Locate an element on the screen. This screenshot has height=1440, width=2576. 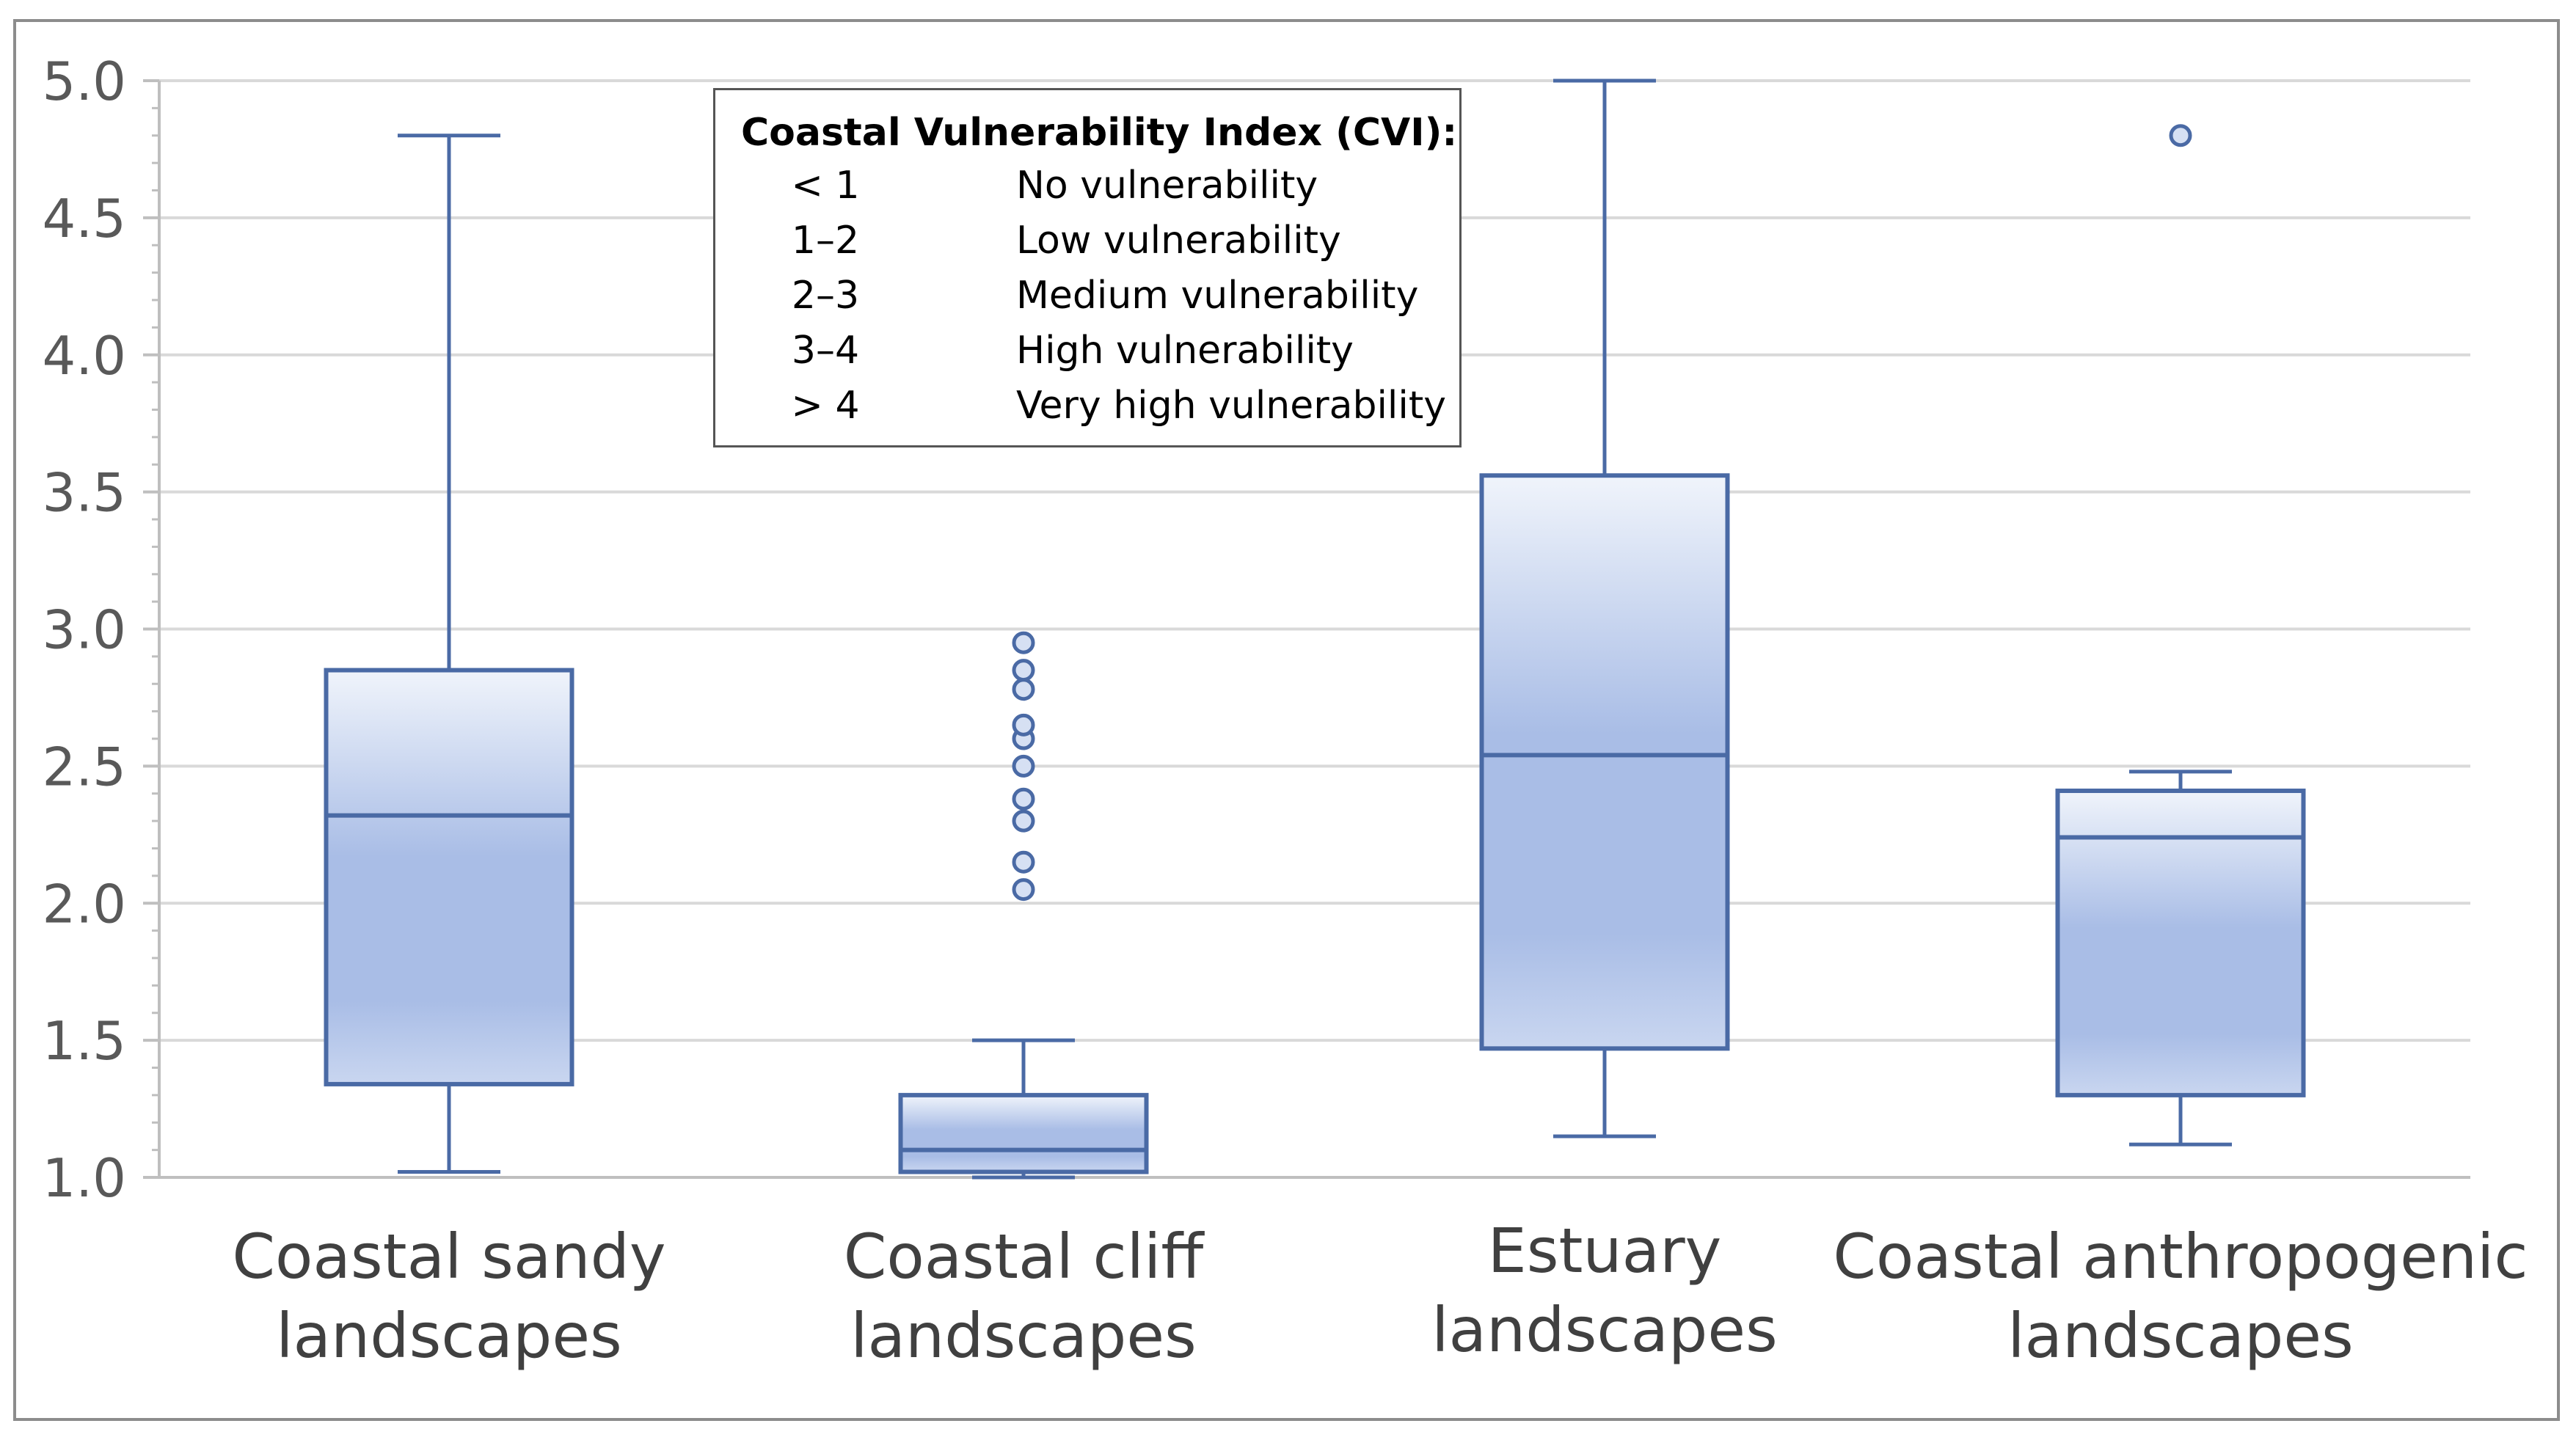
y-tick-label: 1.0 is located at coordinates (84, 1178).